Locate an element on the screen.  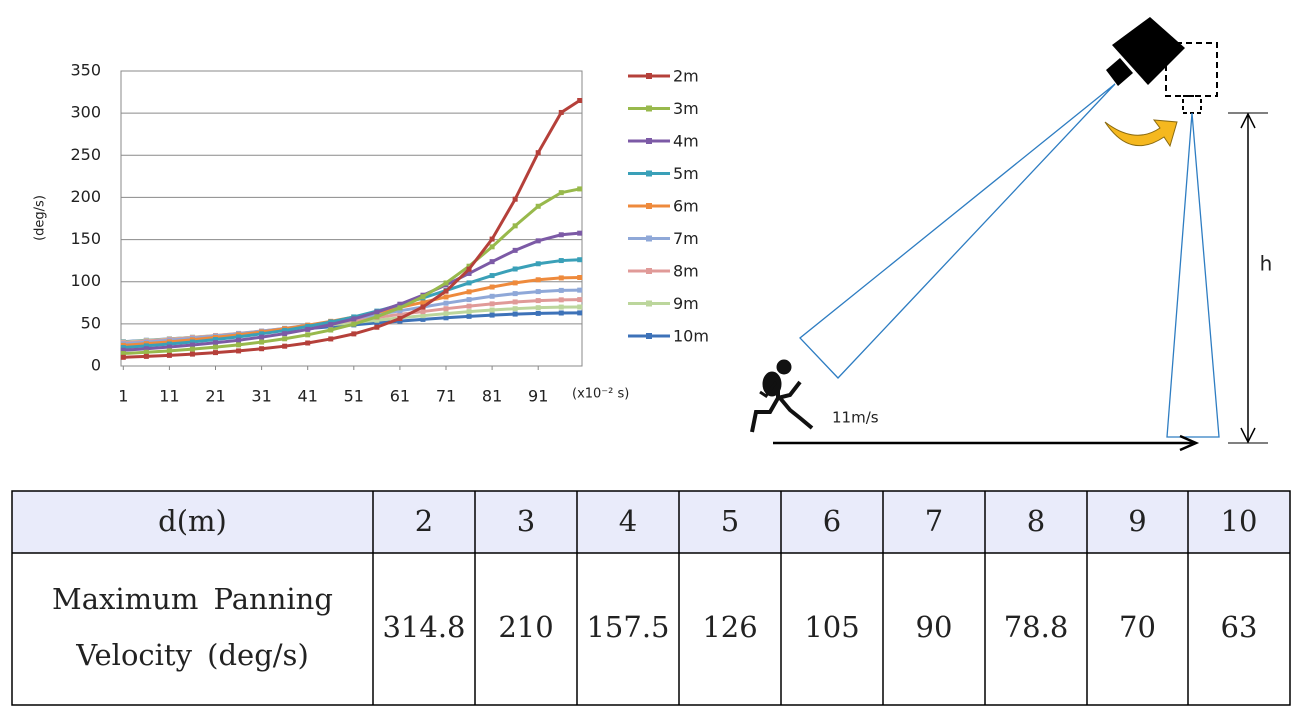
legend-label: 10m is located at coordinates (691, 336).